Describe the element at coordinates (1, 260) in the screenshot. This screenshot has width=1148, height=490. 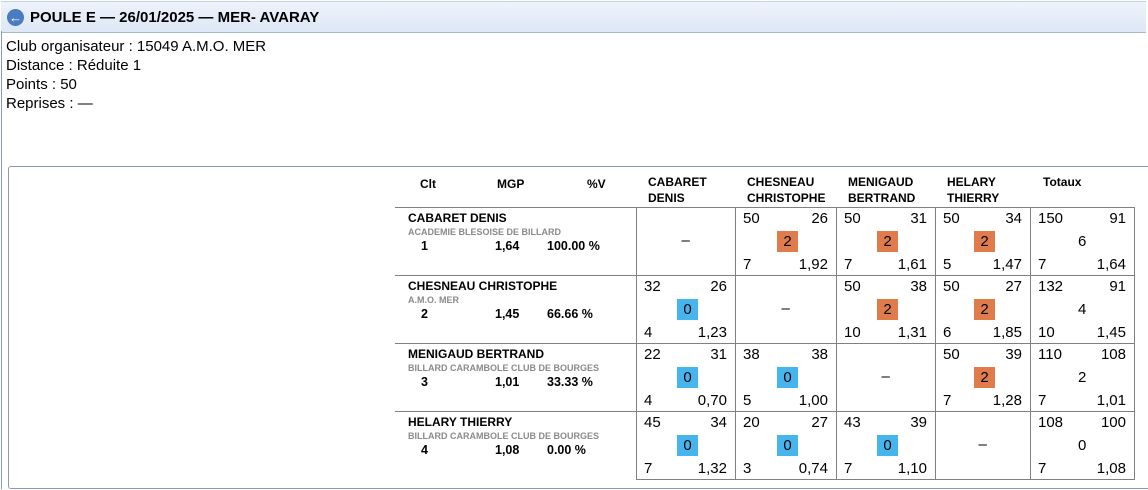
I see `frame-border` at that location.